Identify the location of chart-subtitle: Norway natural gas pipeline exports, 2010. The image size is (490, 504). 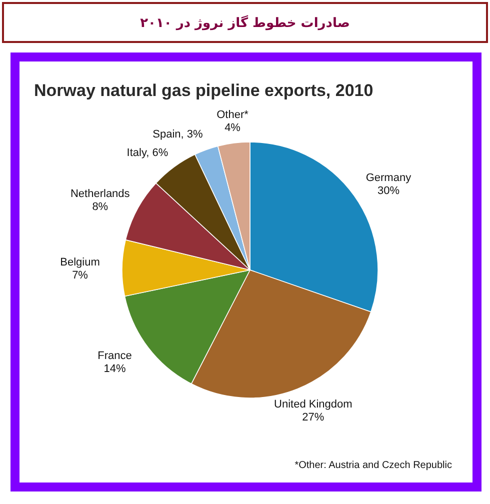
(204, 90).